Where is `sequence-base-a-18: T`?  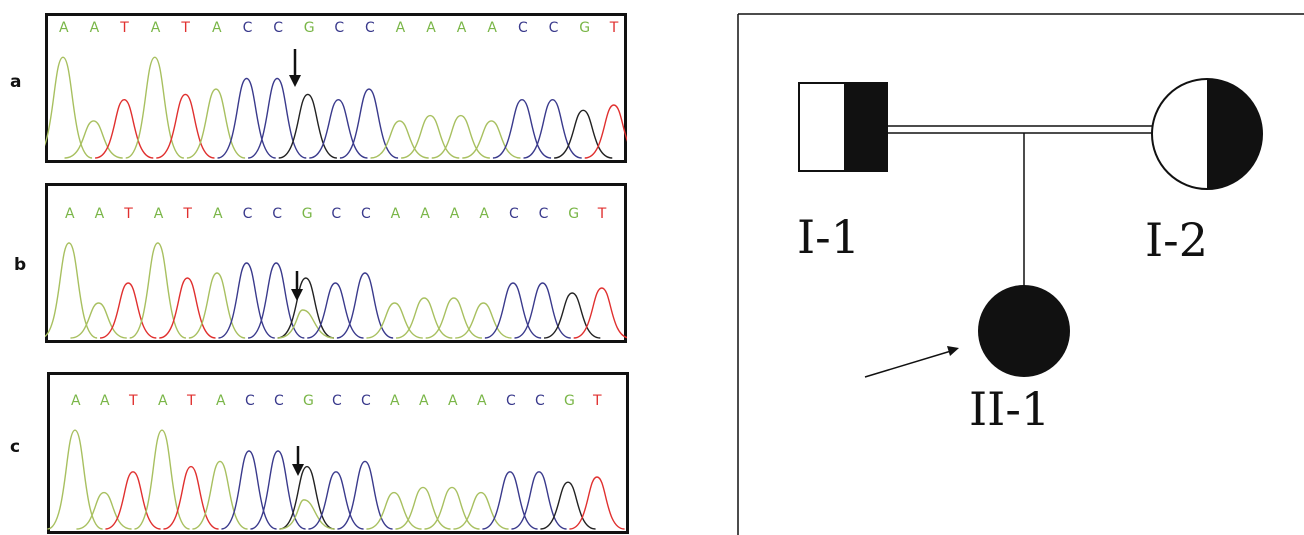 sequence-base-a-18: T is located at coordinates (614, 28).